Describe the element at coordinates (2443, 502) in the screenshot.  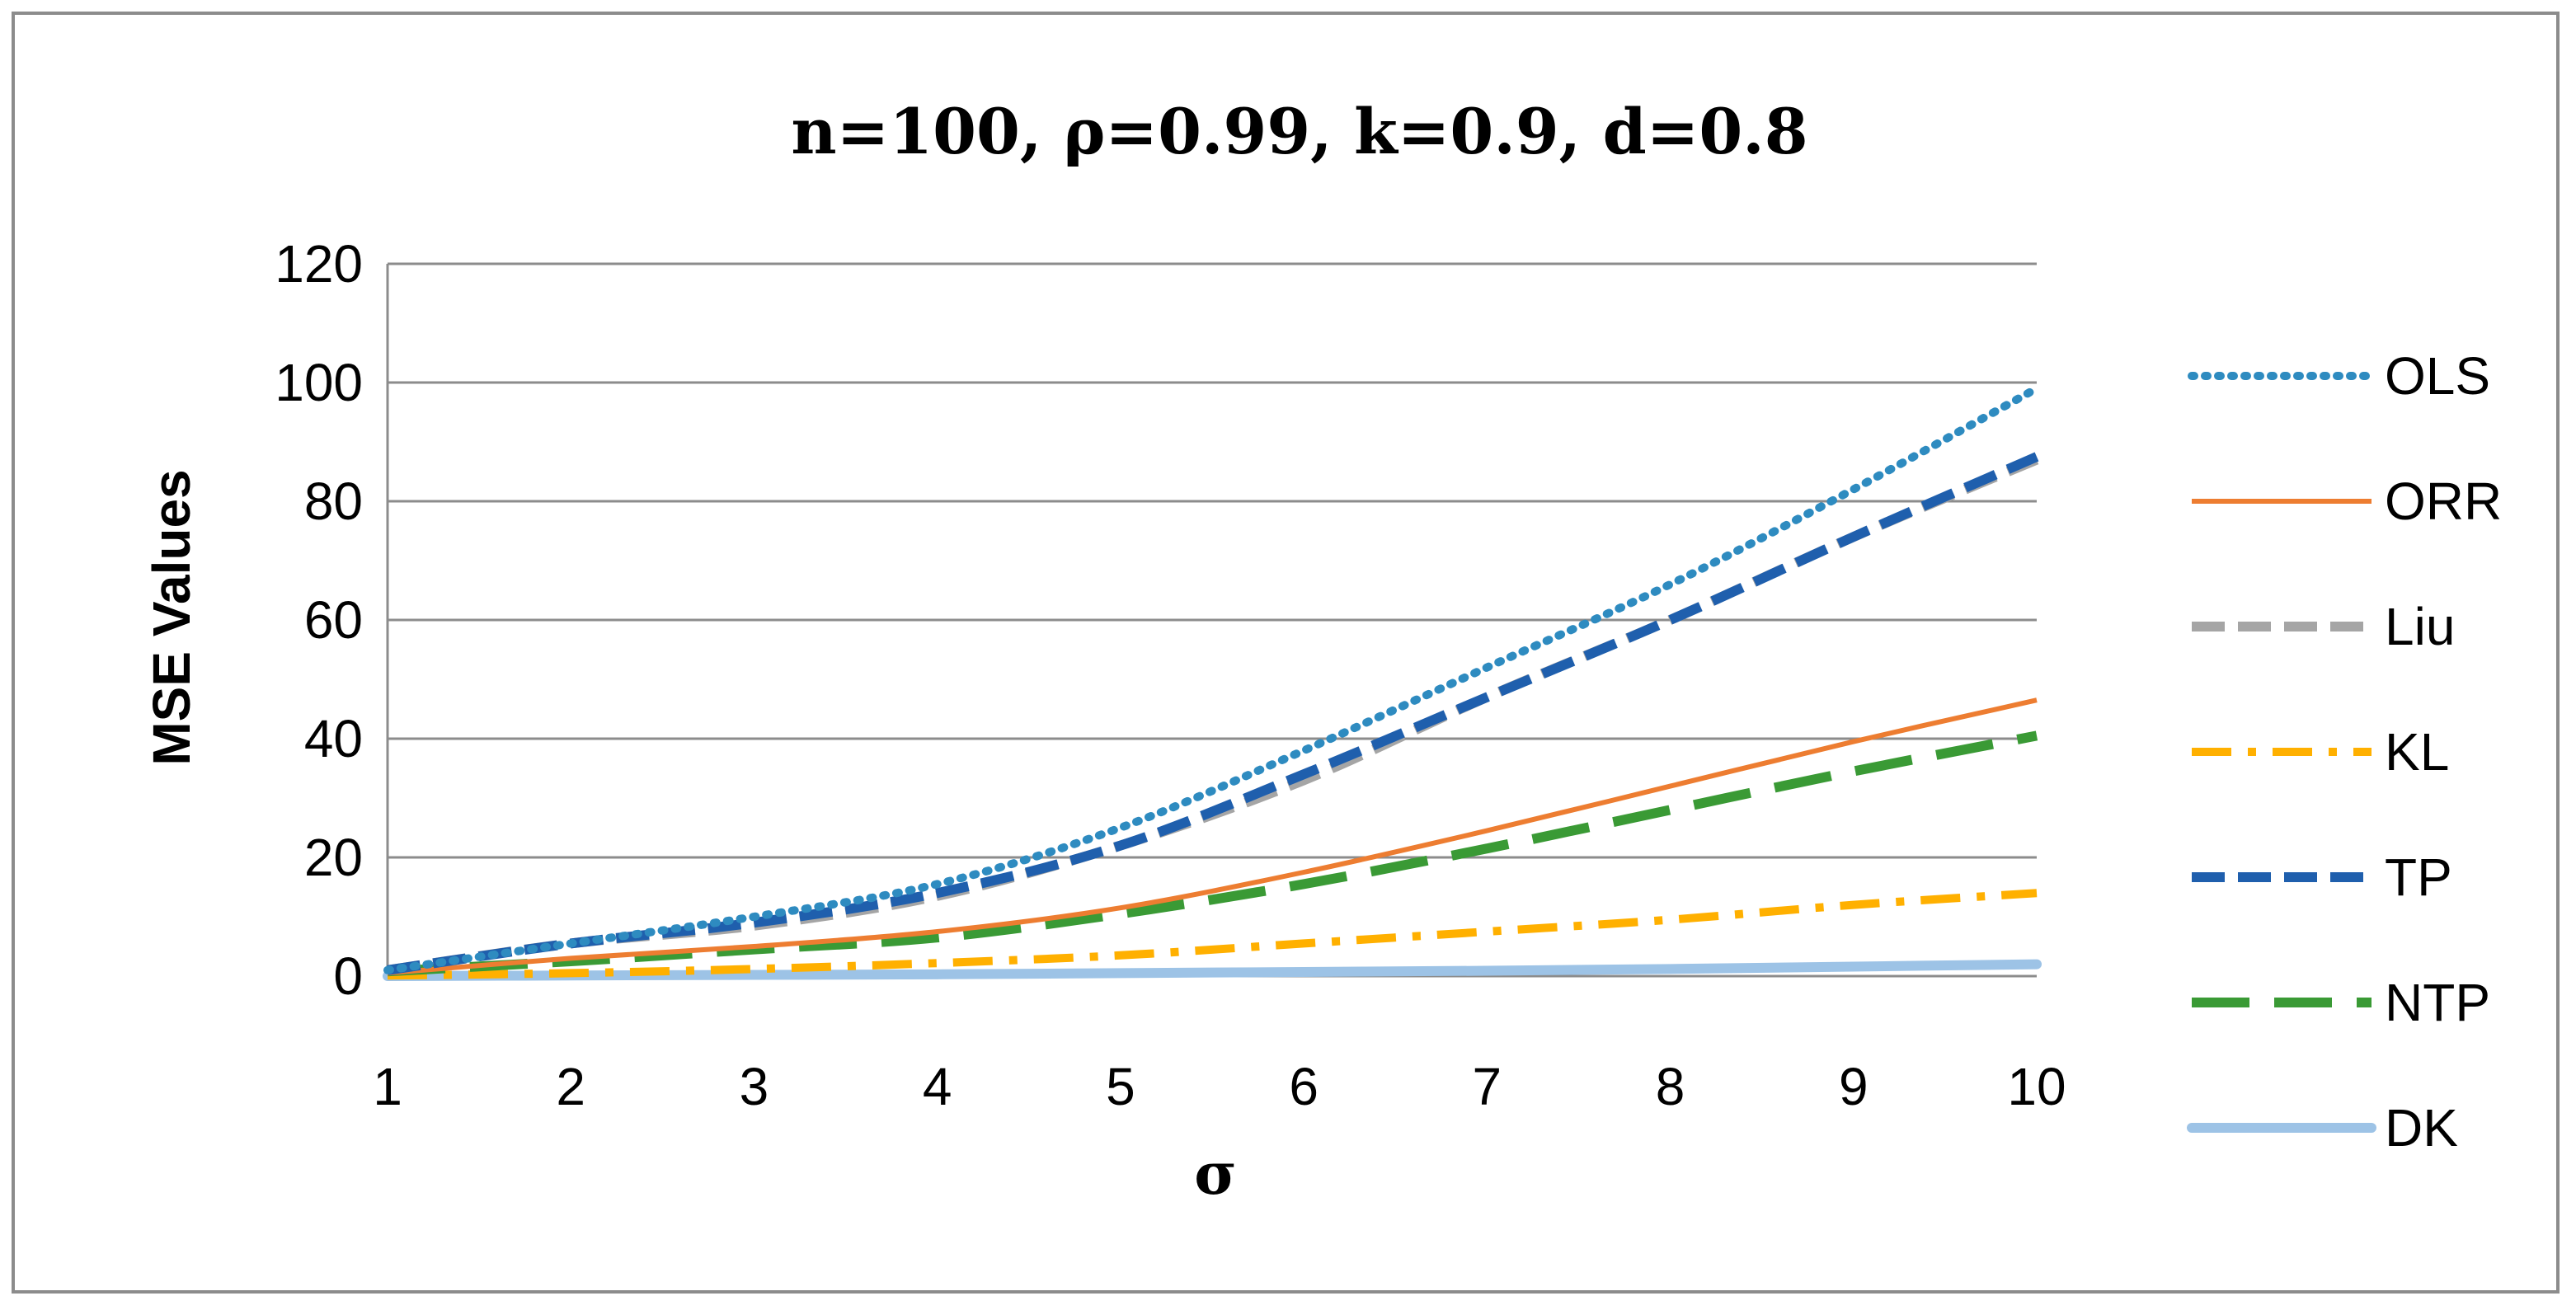
I see `legend-label-orr: ORR` at that location.